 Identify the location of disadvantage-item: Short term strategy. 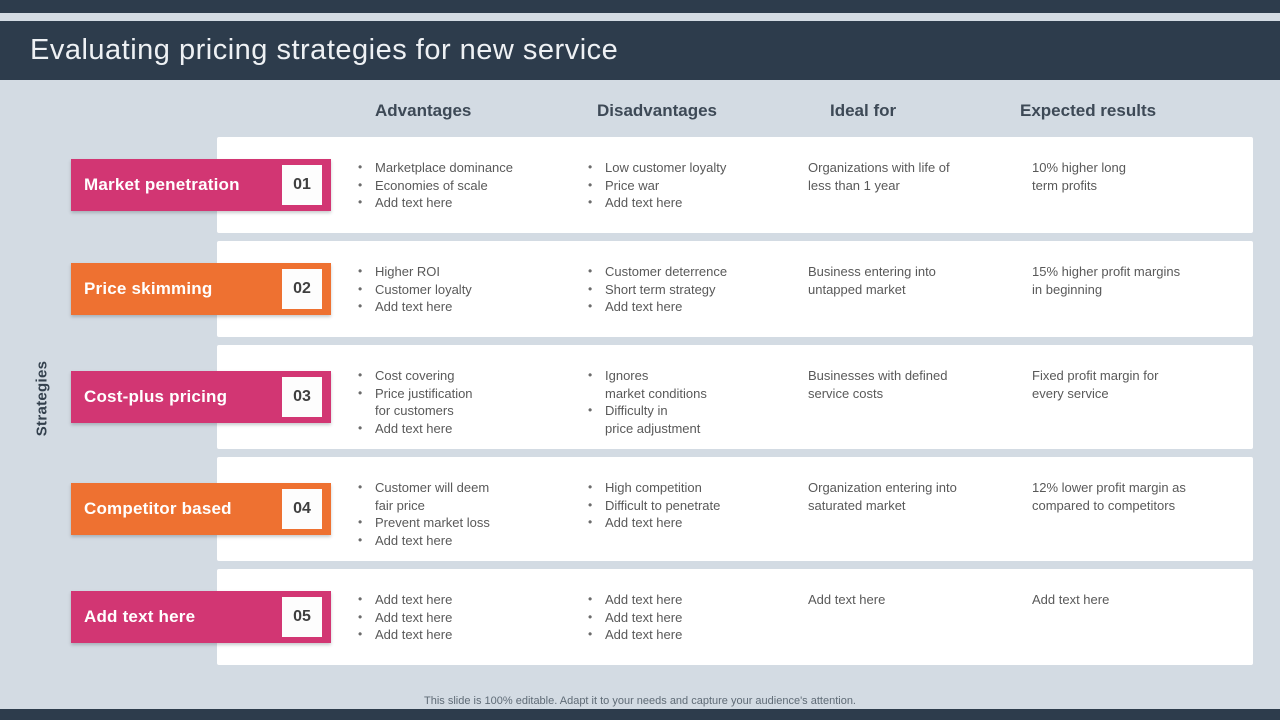
(697, 290).